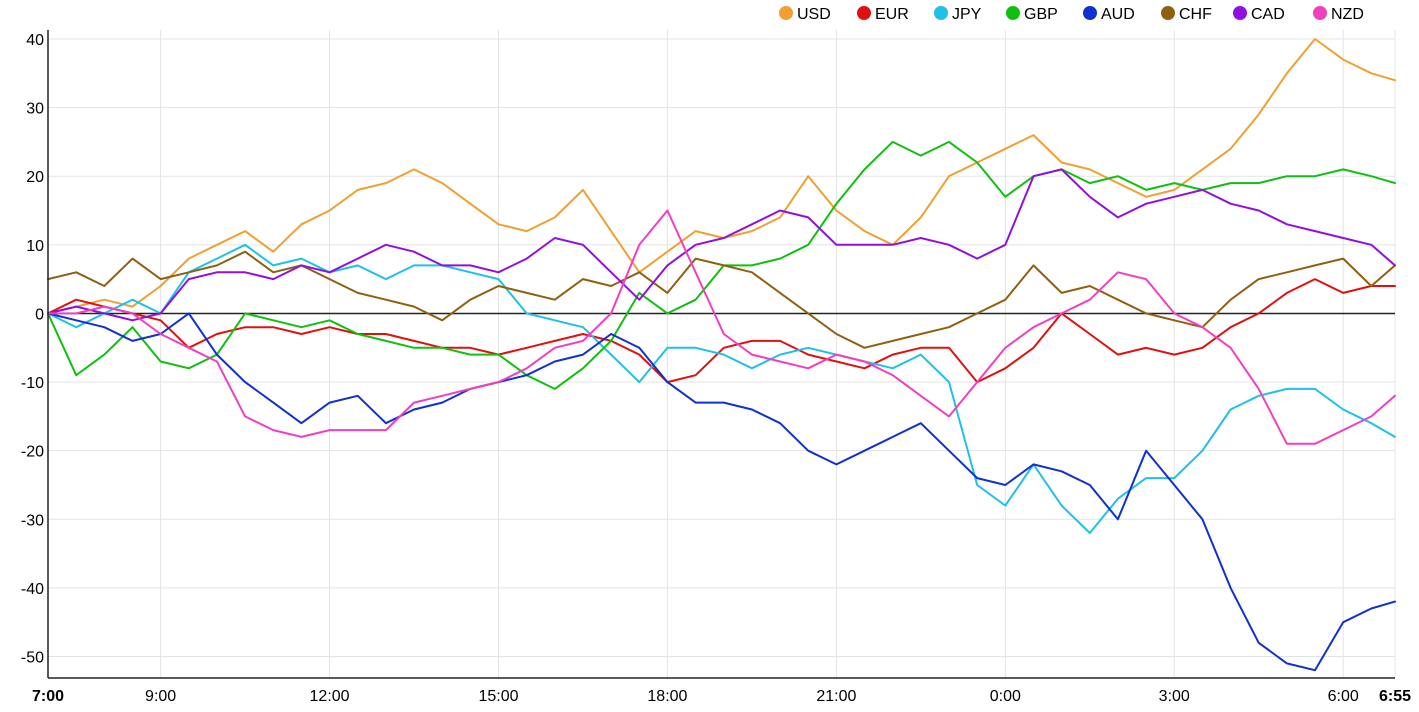  I want to click on y-tick-label: -30, so click(32, 520).